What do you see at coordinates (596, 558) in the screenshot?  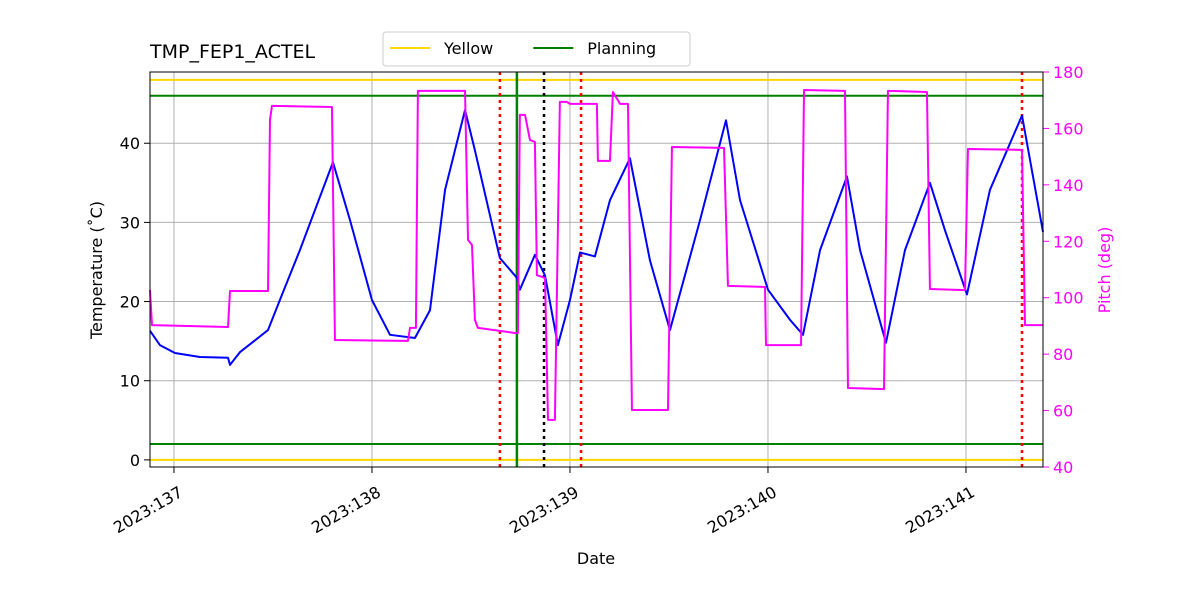 I see `x-axis-label: Date` at bounding box center [596, 558].